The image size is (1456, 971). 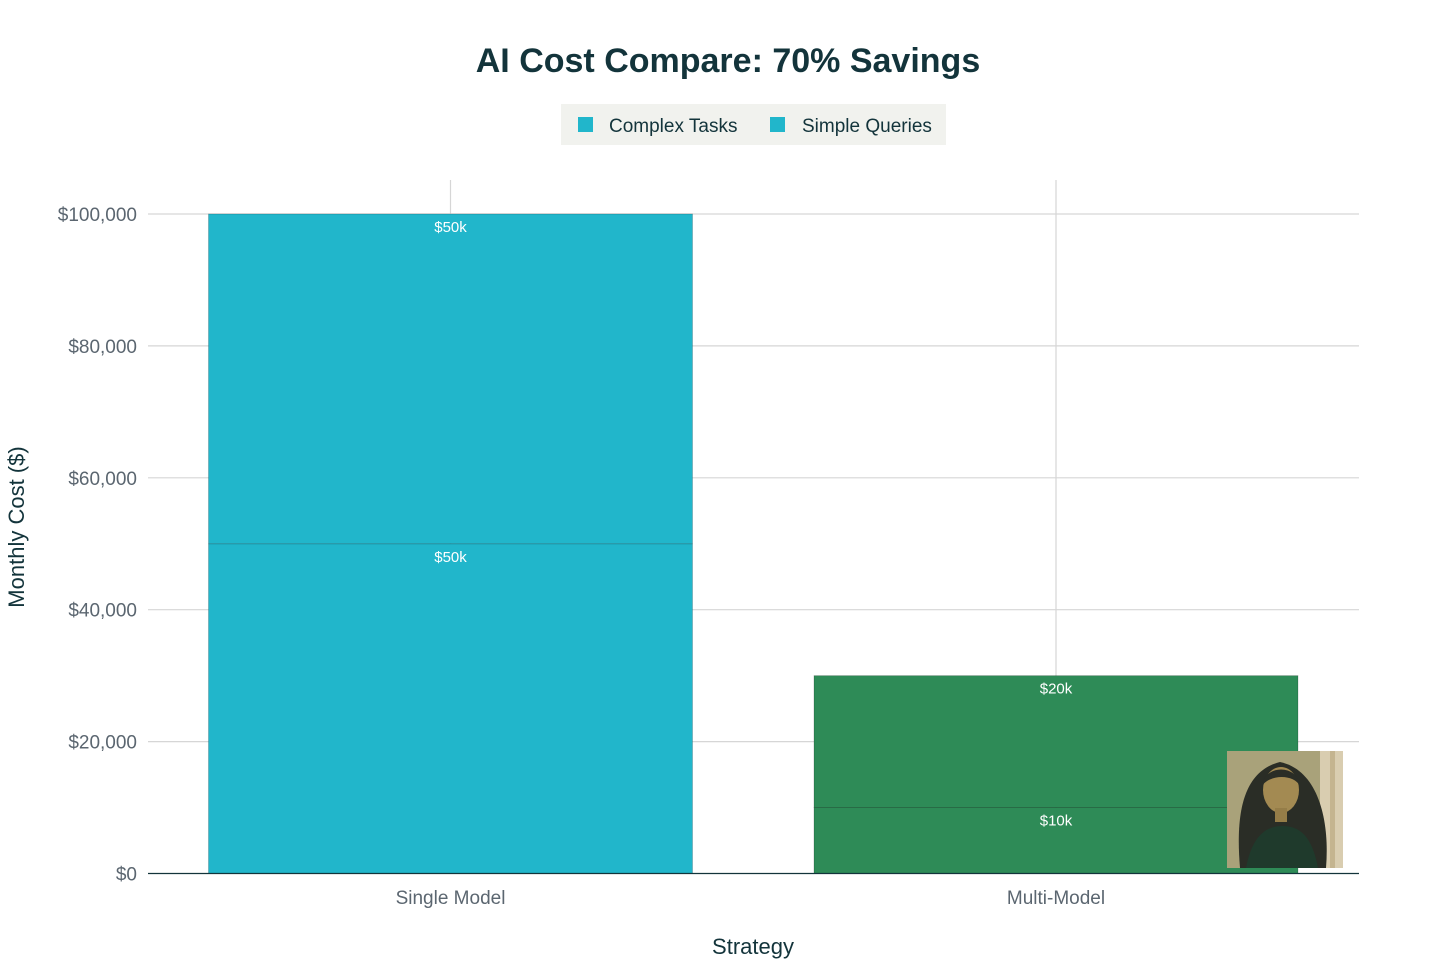 I want to click on y-tick-label: $100,000, so click(x=97, y=215).